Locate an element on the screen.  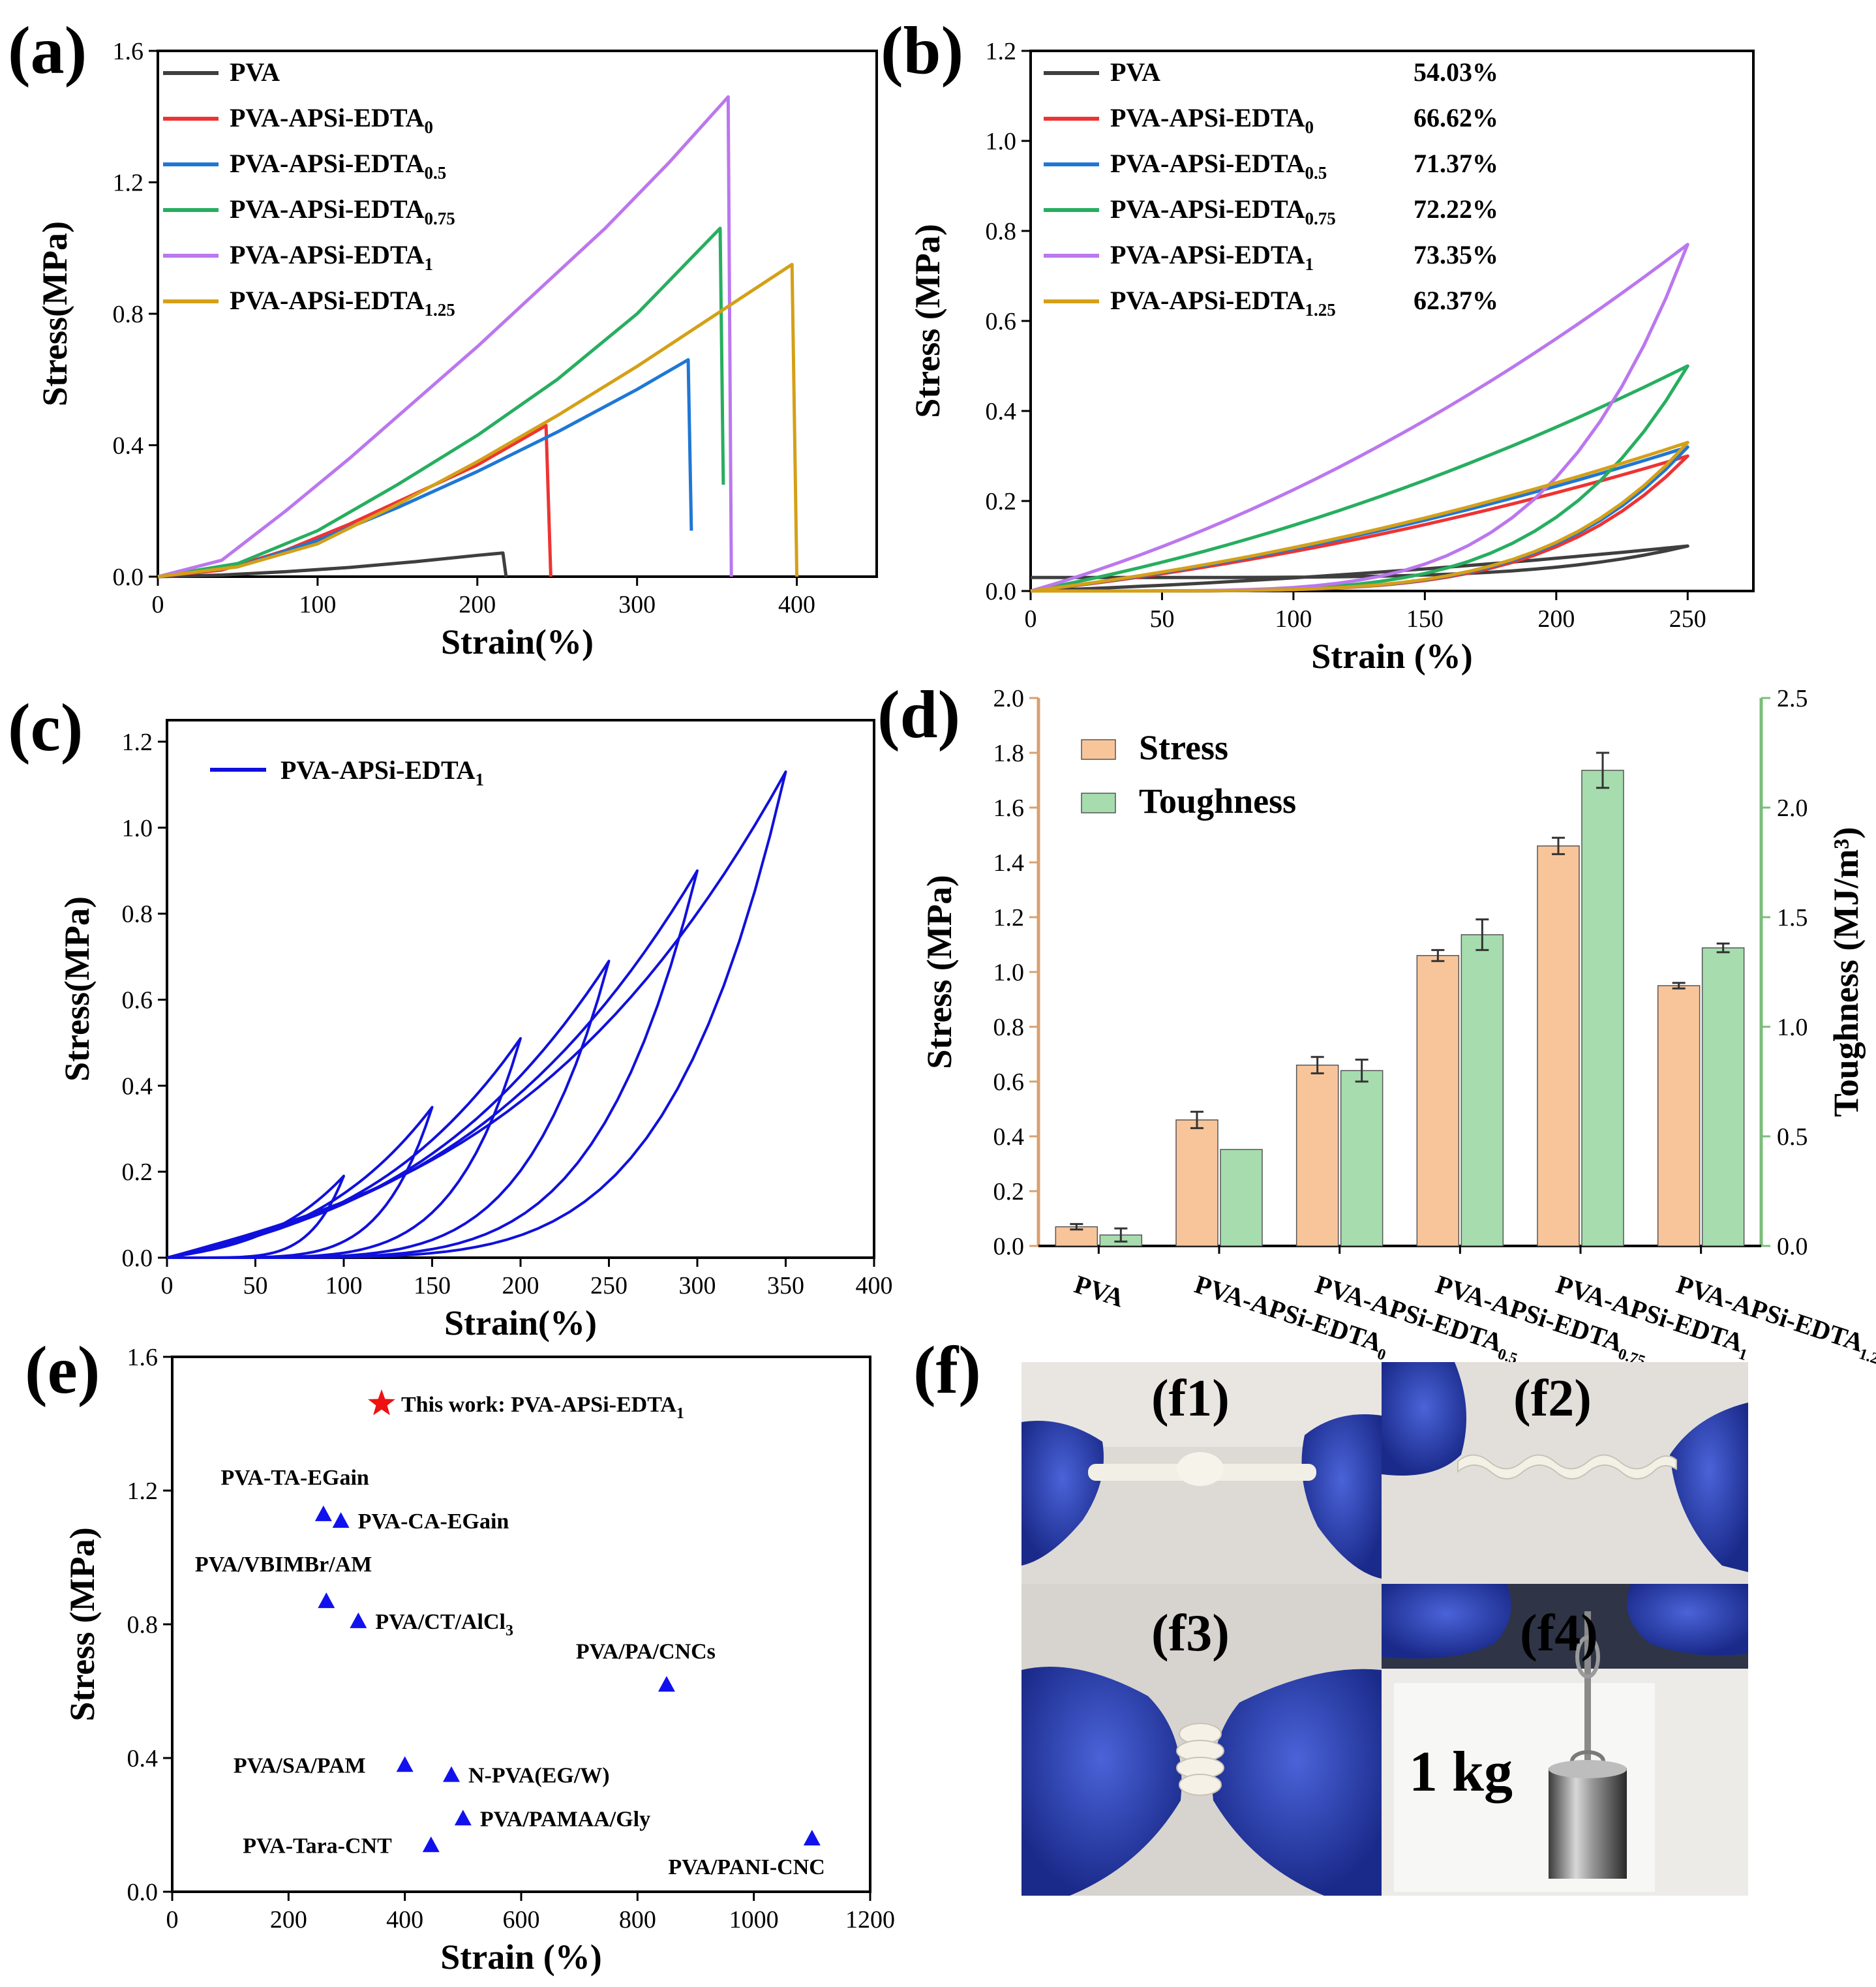
photo-f3-label: (f3) is located at coordinates (1190, 1634).